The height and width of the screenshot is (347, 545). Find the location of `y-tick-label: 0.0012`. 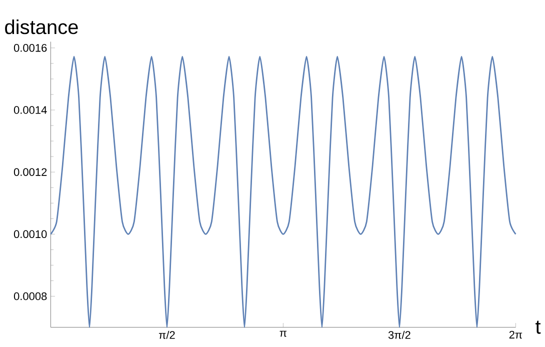

y-tick-label: 0.0012 is located at coordinates (30, 172).